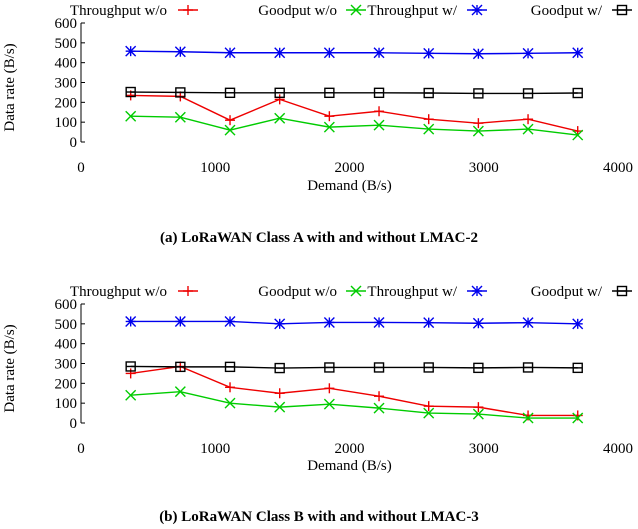 The image size is (638, 529). I want to click on x-tick-label: 1000, so click(215, 168).